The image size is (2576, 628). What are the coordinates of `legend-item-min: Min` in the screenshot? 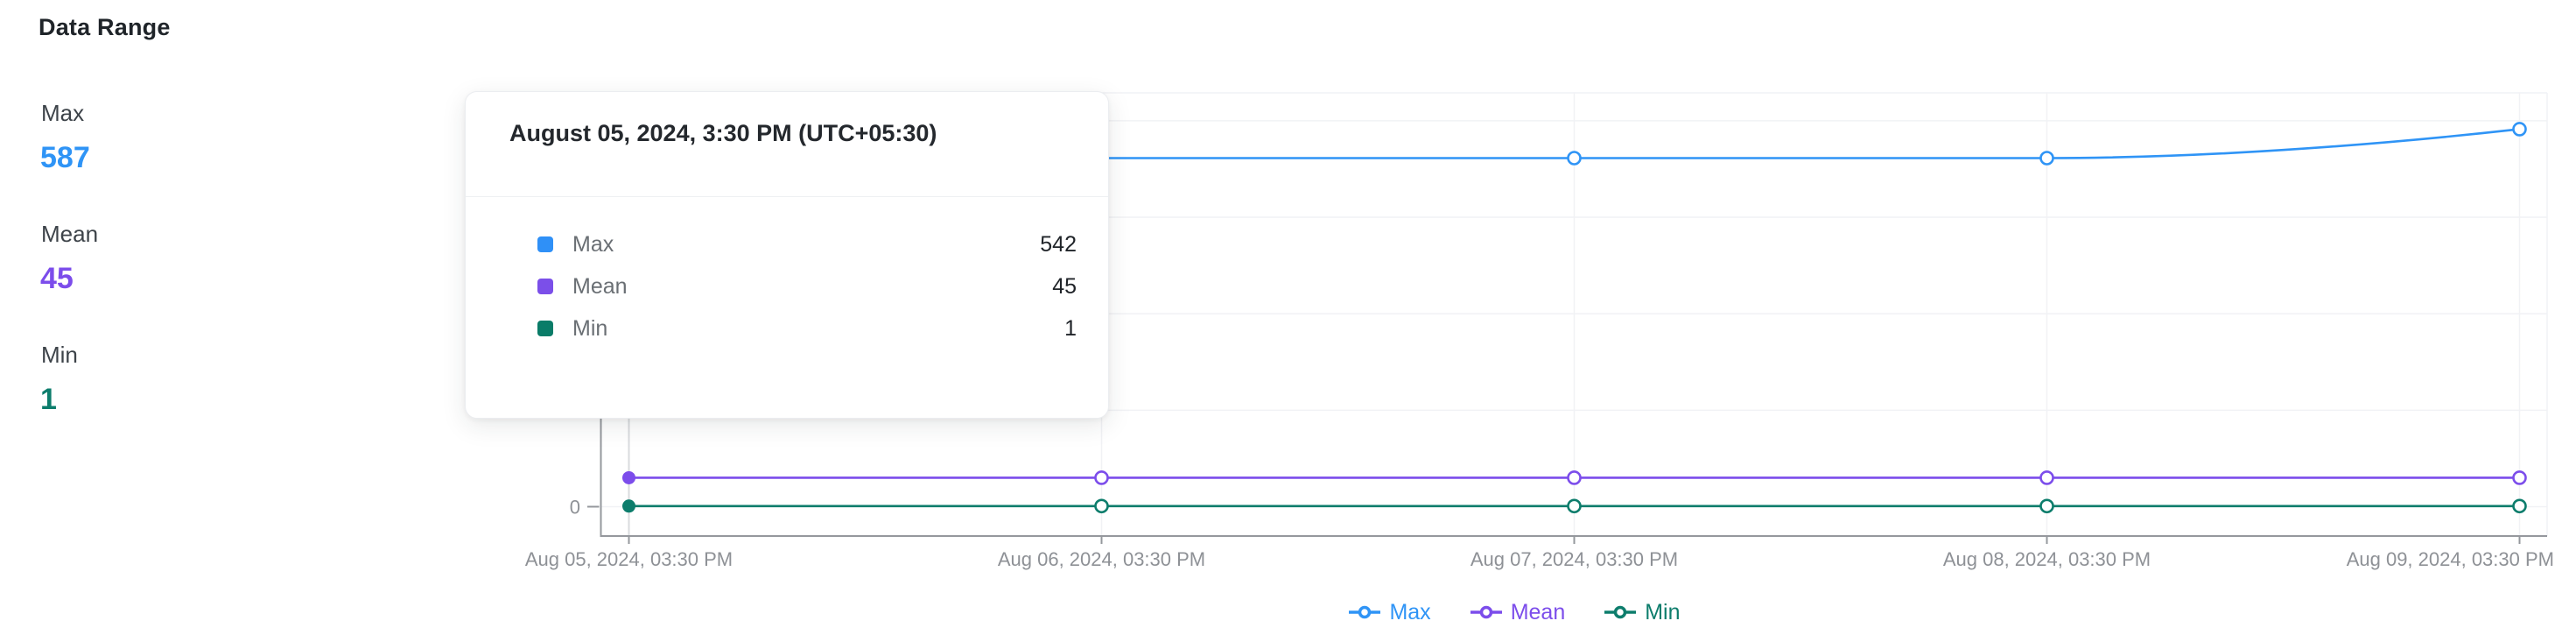 It's located at (1642, 612).